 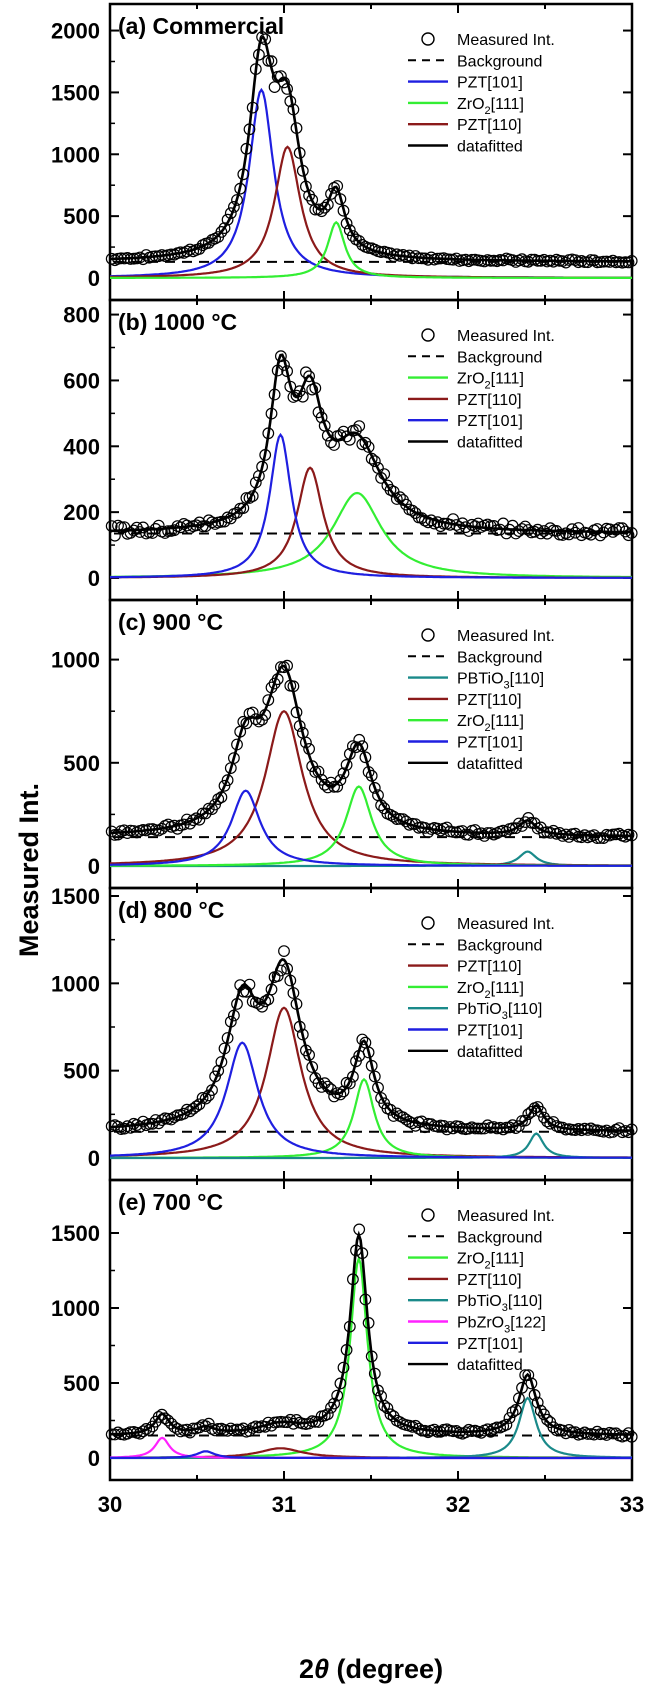 What do you see at coordinates (499, 1011) in the screenshot?
I see `legend-label: PbTiO3[110]` at bounding box center [499, 1011].